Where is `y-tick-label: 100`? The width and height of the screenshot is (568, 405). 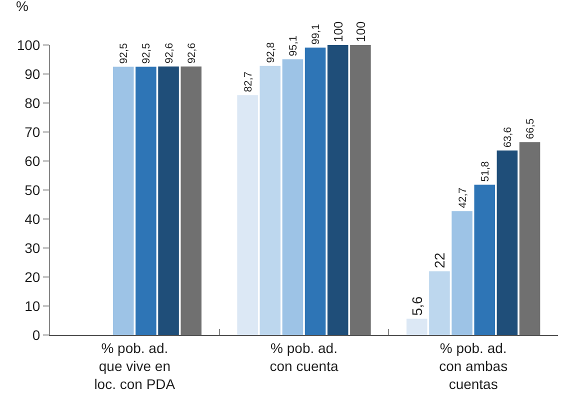 y-tick-label: 100 is located at coordinates (28, 44).